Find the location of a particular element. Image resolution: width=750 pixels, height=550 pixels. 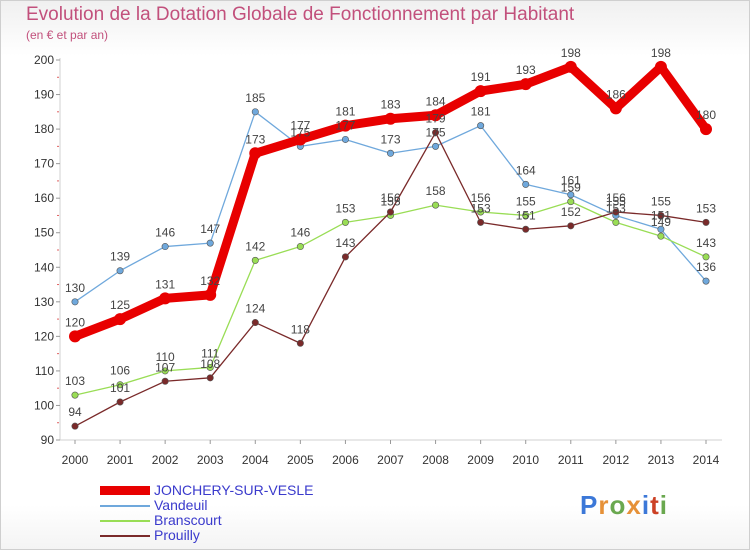

x-tick-label: 2007 is located at coordinates (390, 460).